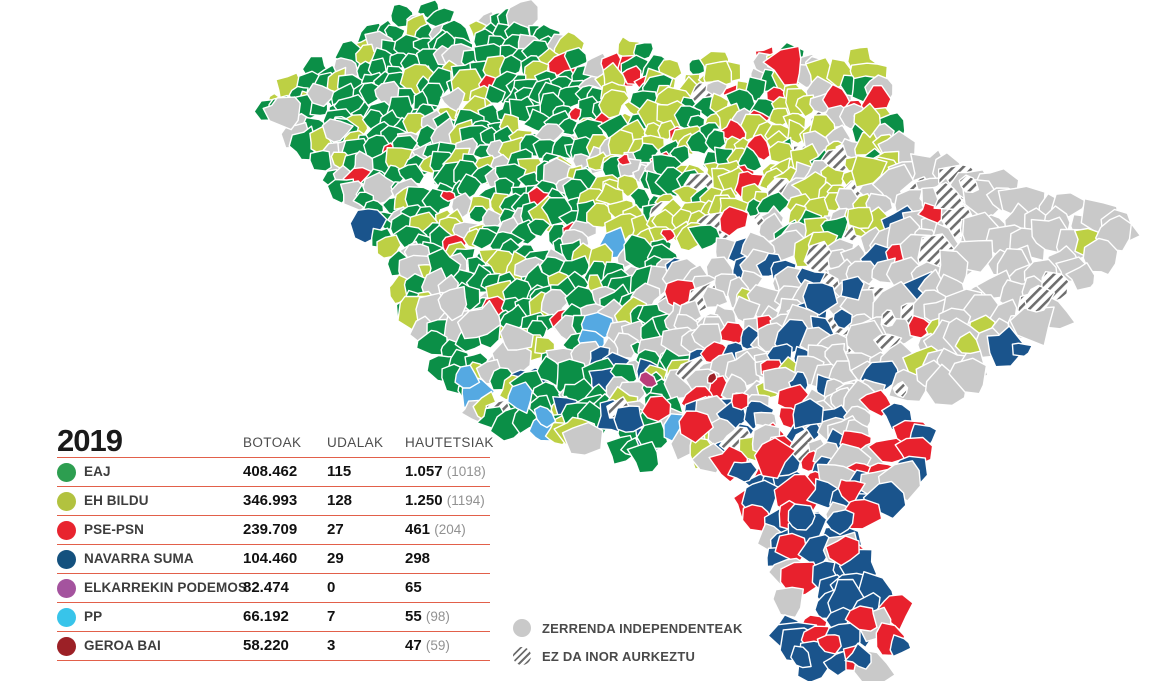 This screenshot has width=1154, height=681. What do you see at coordinates (339, 471) in the screenshot?
I see `municipalities-value: 115` at bounding box center [339, 471].